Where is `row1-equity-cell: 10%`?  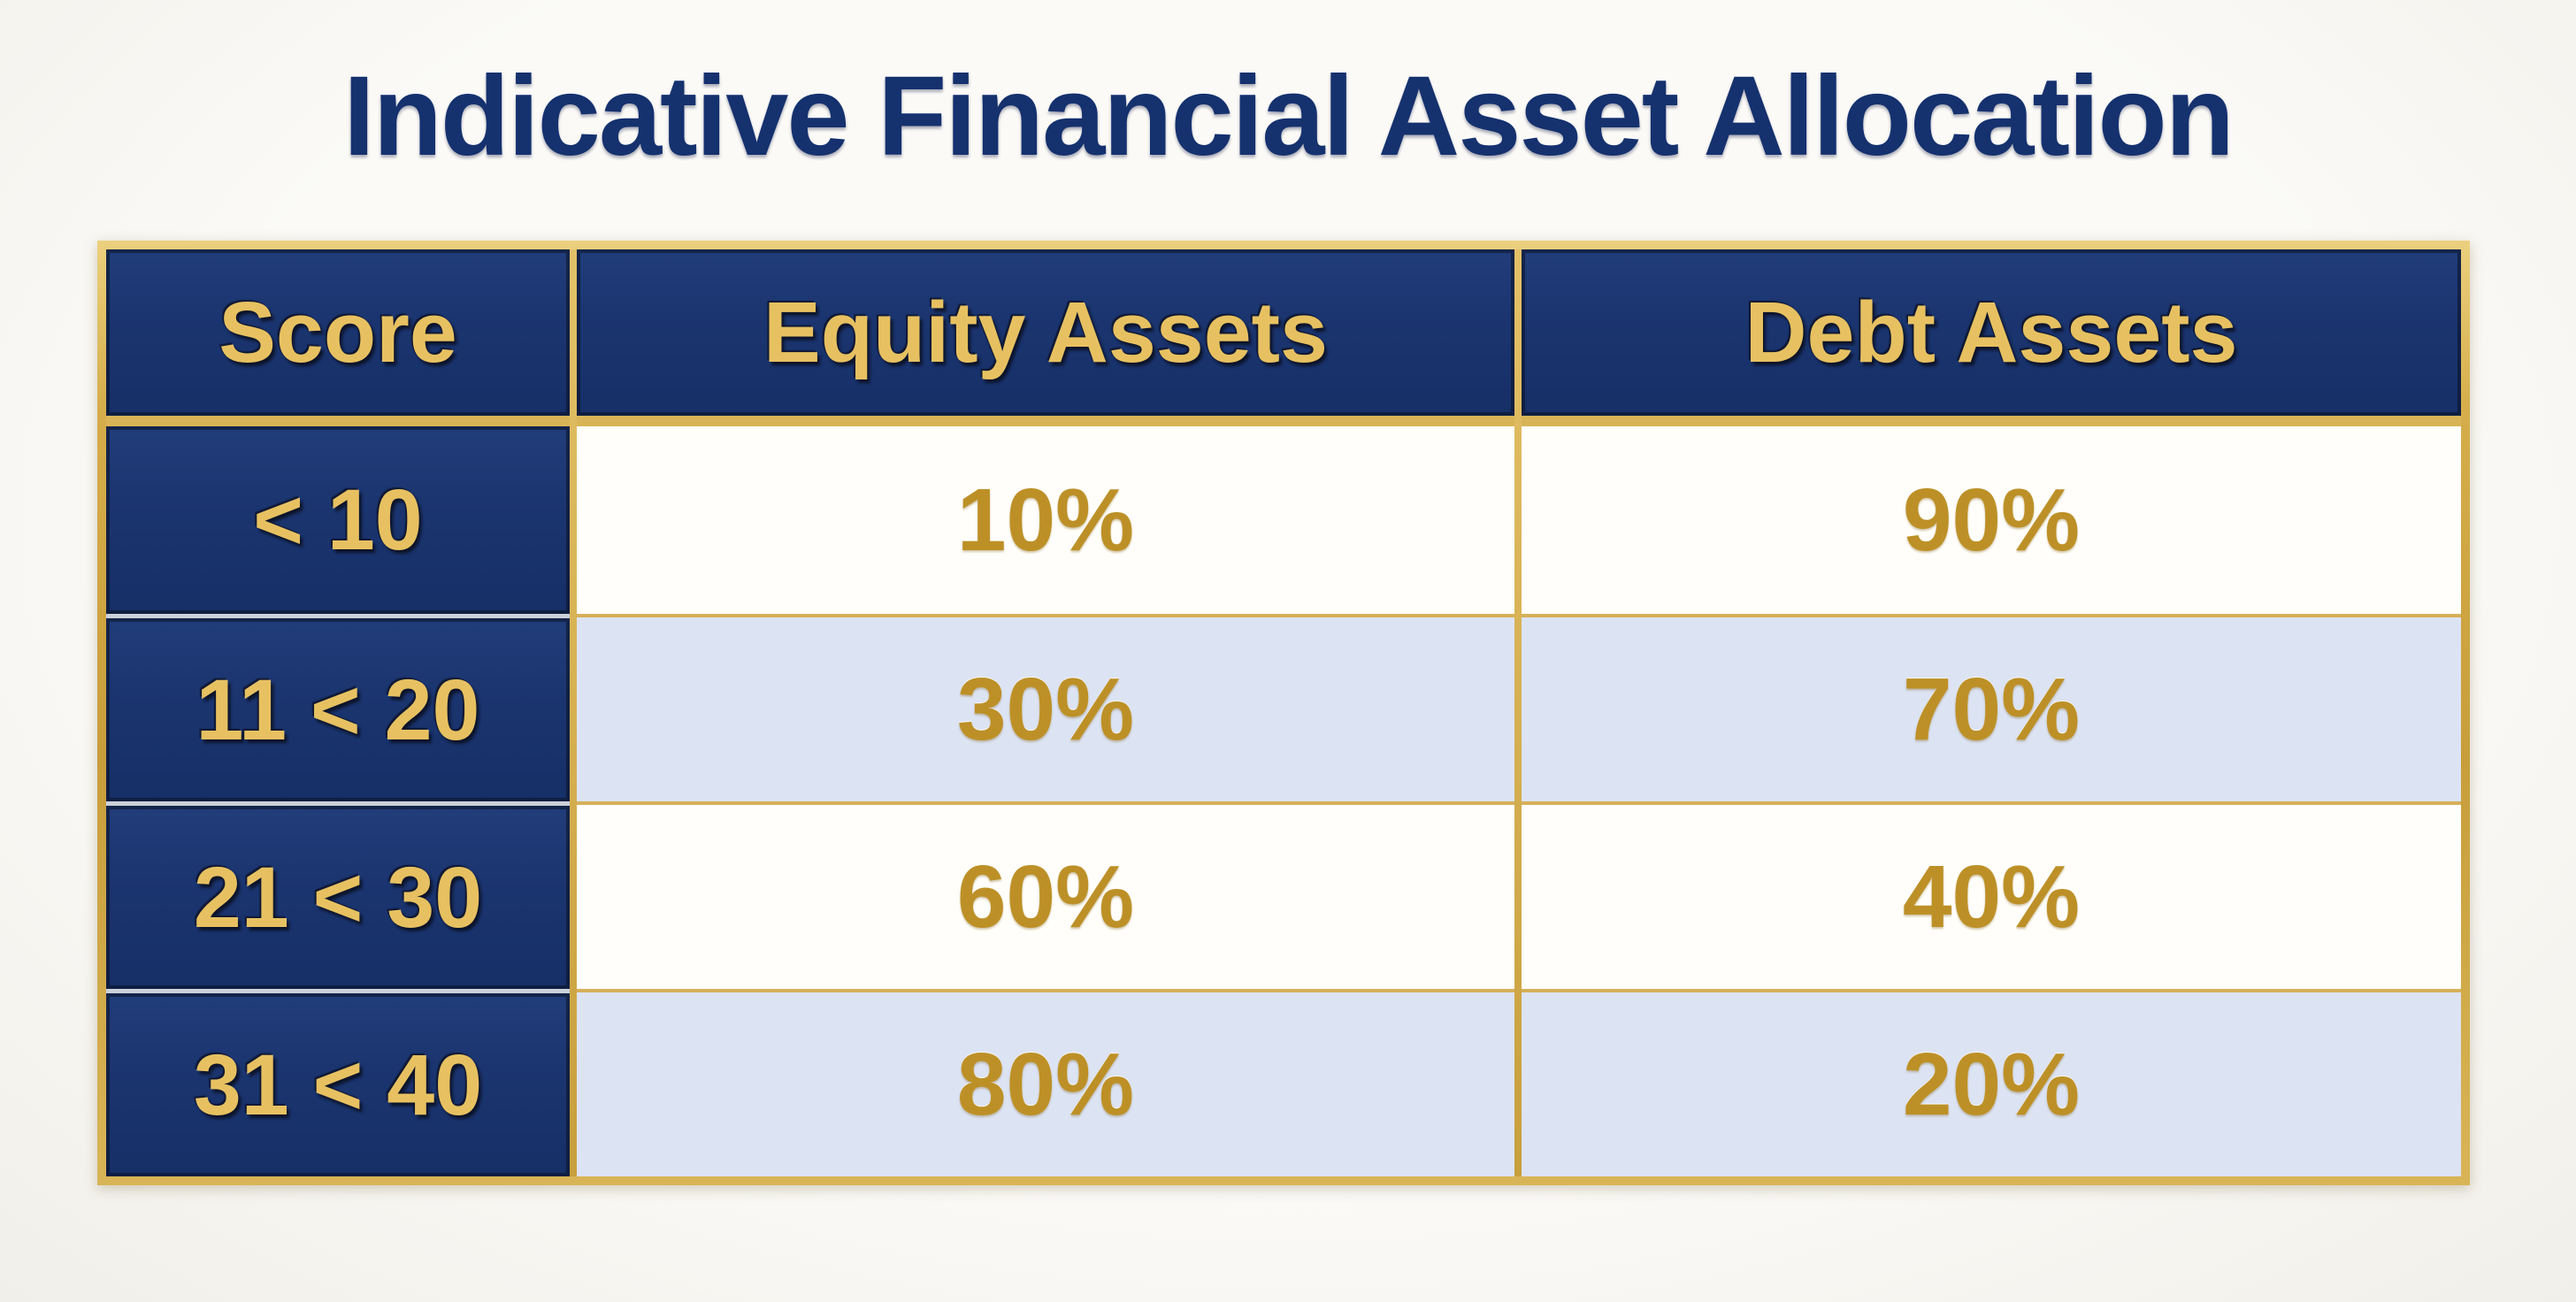 row1-equity-cell: 10% is located at coordinates (1045, 520).